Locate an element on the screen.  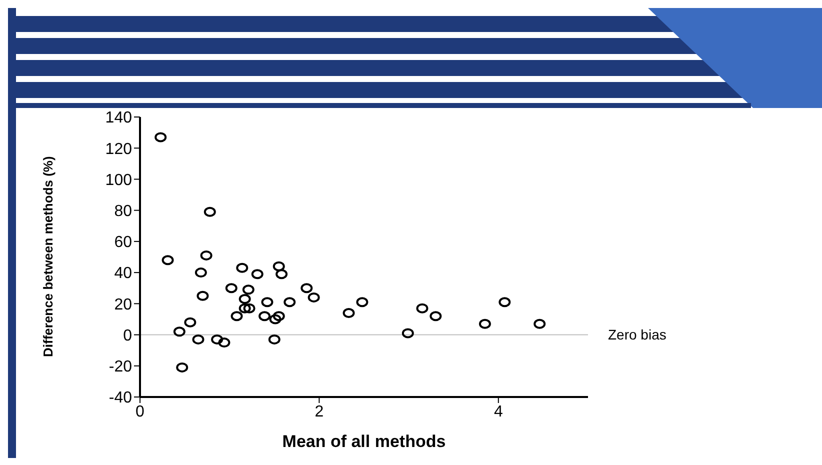
y-tick-label: 120 is located at coordinates (118, 149).